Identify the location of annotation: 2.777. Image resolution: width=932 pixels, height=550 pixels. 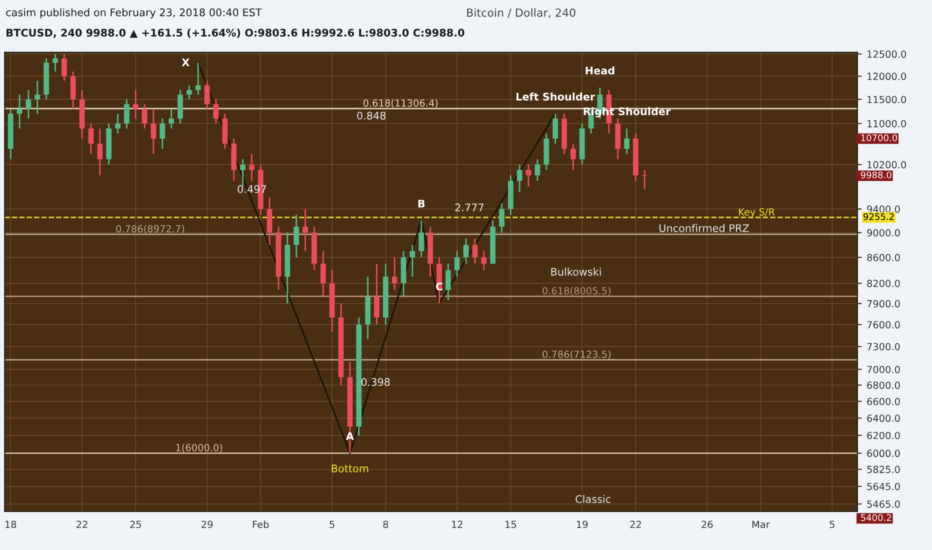
(469, 208).